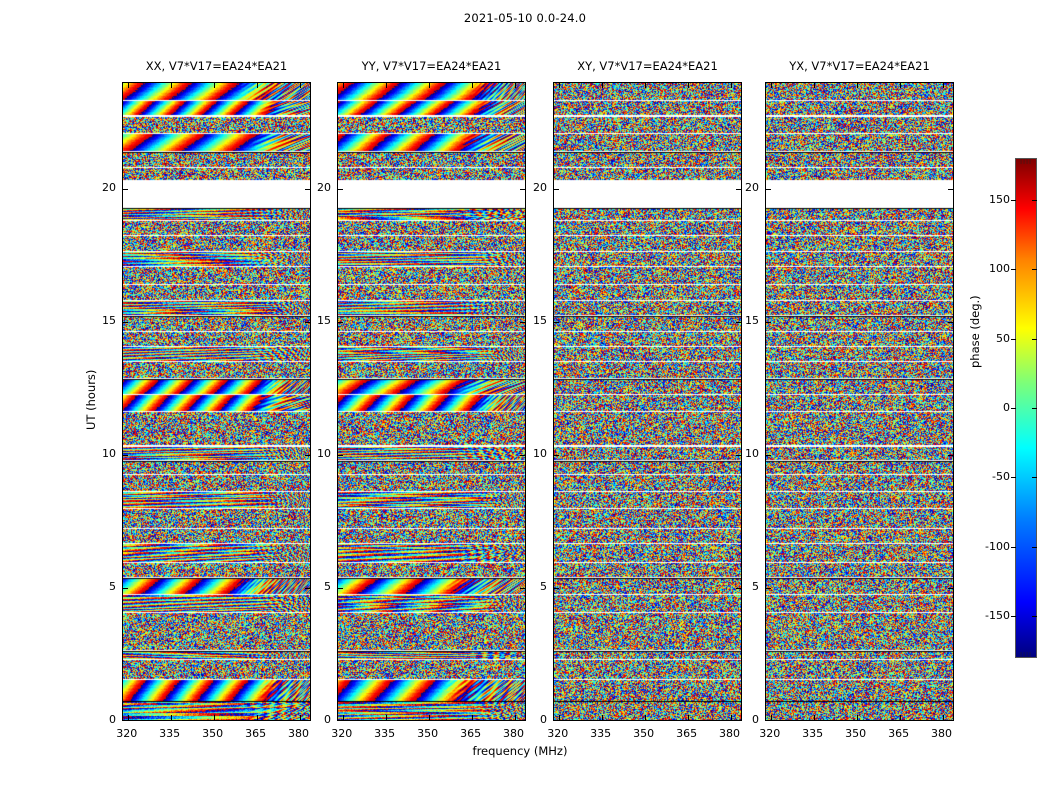 The width and height of the screenshot is (1050, 800). What do you see at coordinates (324, 320) in the screenshot?
I see `y-tick-label-yy-3: 15` at bounding box center [324, 320].